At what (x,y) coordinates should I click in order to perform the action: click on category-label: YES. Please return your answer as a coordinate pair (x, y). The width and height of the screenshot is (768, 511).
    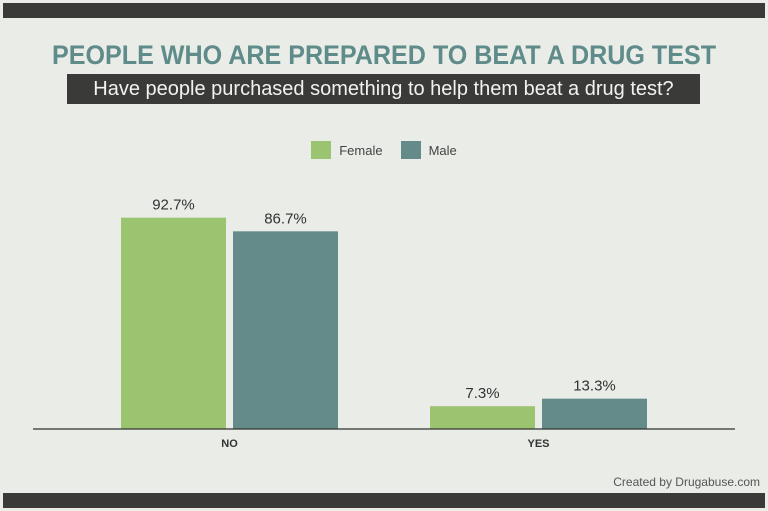
    Looking at the image, I should click on (538, 444).